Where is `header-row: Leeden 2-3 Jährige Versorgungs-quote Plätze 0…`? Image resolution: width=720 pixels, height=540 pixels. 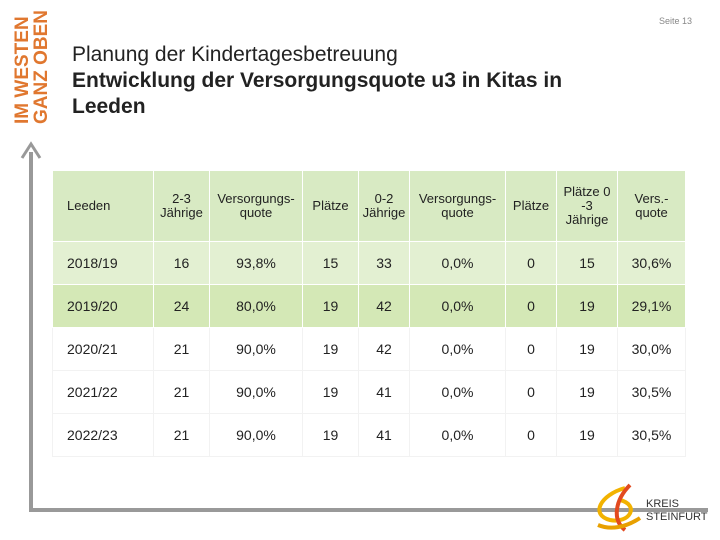 header-row: Leeden 2-3 Jährige Versorgungs-quote Plätze 0… is located at coordinates (369, 206).